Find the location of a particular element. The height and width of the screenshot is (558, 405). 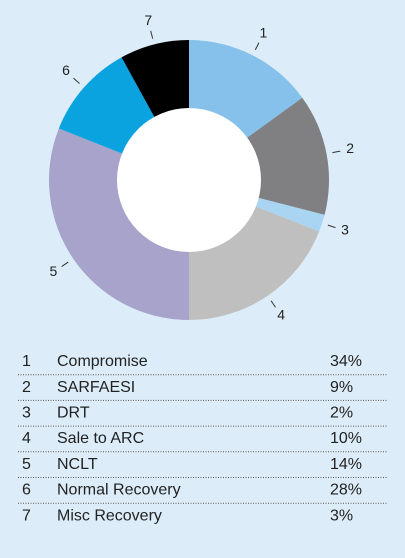

row-value: 34% is located at coordinates (346, 361).